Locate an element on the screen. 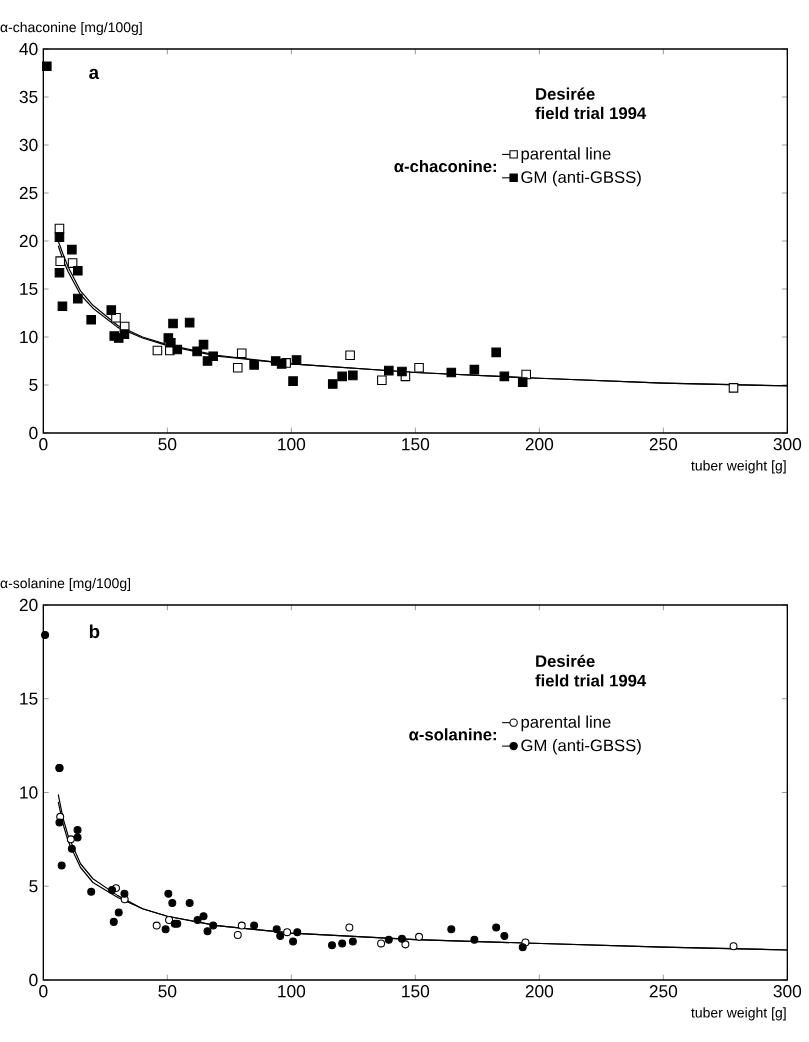 This screenshot has height=1042, width=809. y-tick-label: 35 is located at coordinates (28, 97).